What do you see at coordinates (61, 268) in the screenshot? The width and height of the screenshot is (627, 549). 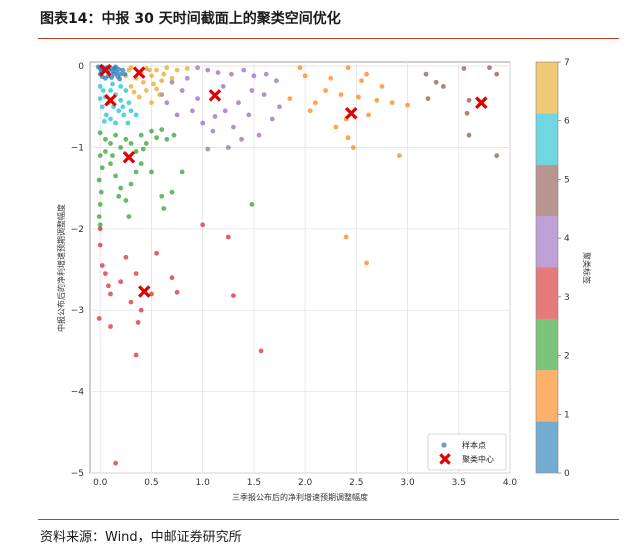 I see `y-axis-label: 中报公布后的净利增速预期调整幅度` at bounding box center [61, 268].